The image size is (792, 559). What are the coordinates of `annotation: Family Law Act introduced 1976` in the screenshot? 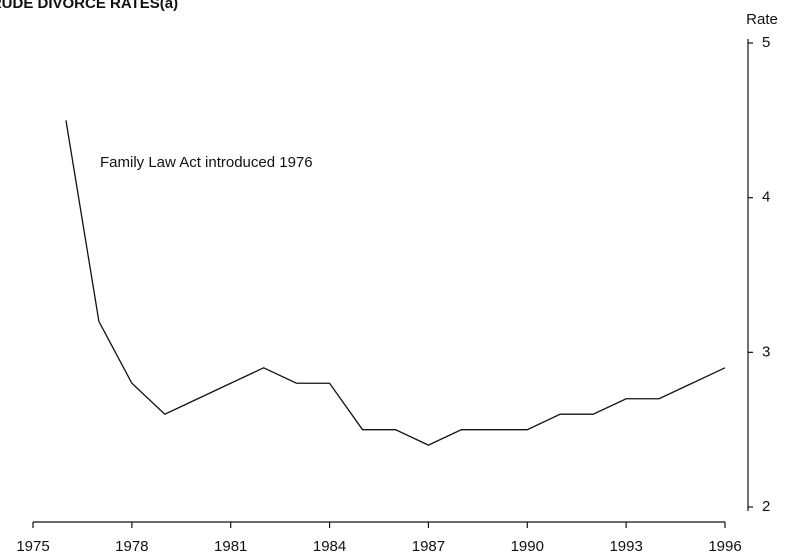 It's located at (206, 162).